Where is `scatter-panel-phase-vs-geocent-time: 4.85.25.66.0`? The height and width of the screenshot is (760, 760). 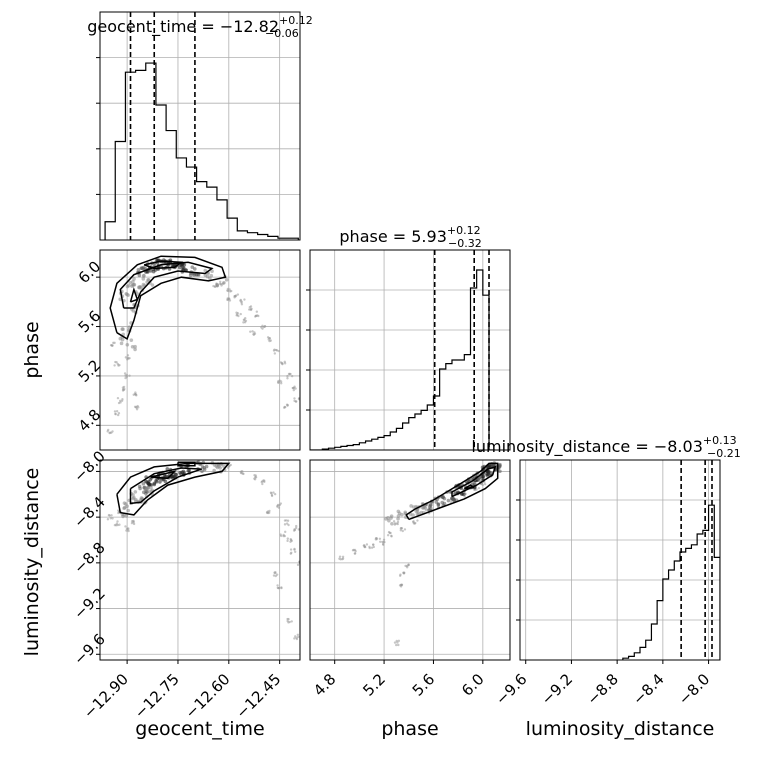
scatter-panel-phase-vs-geocent-time: 4.85.25.66.0 is located at coordinates (188, 350).